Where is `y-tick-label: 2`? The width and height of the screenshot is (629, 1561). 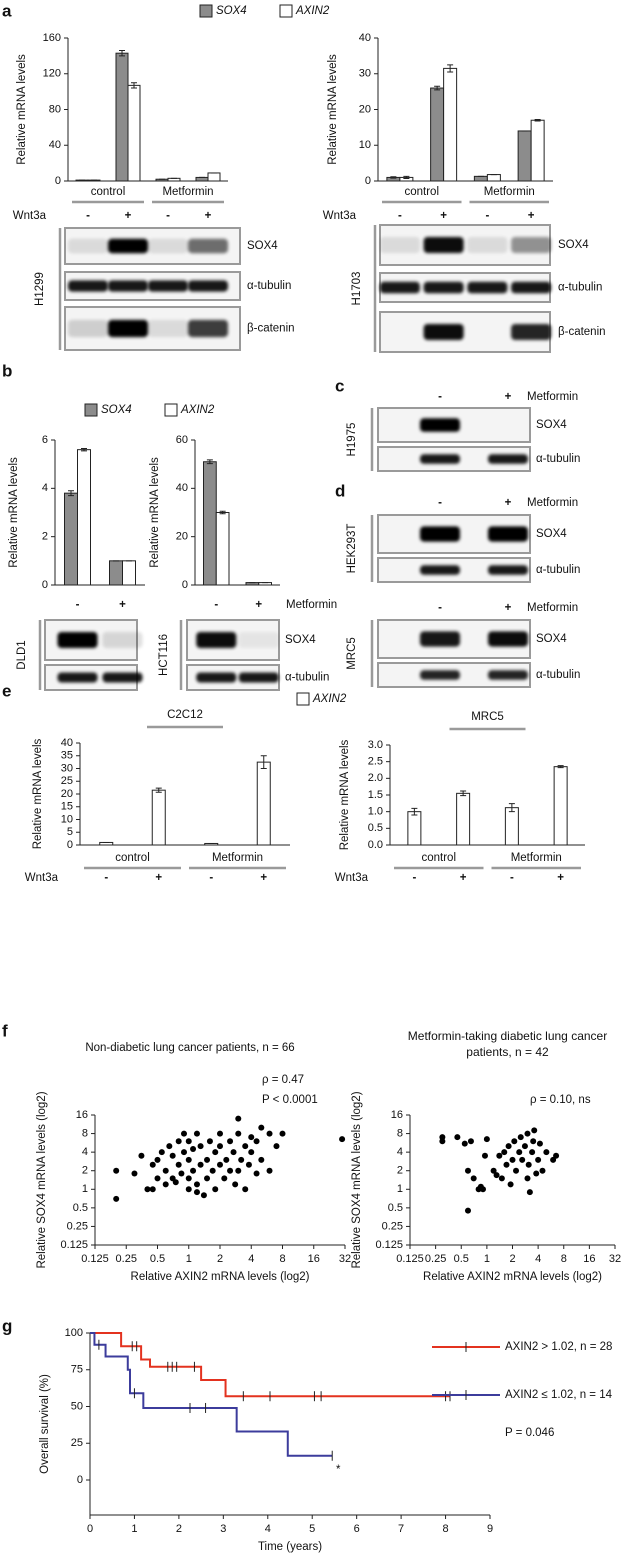
y-tick-label: 2 is located at coordinates (400, 1171).